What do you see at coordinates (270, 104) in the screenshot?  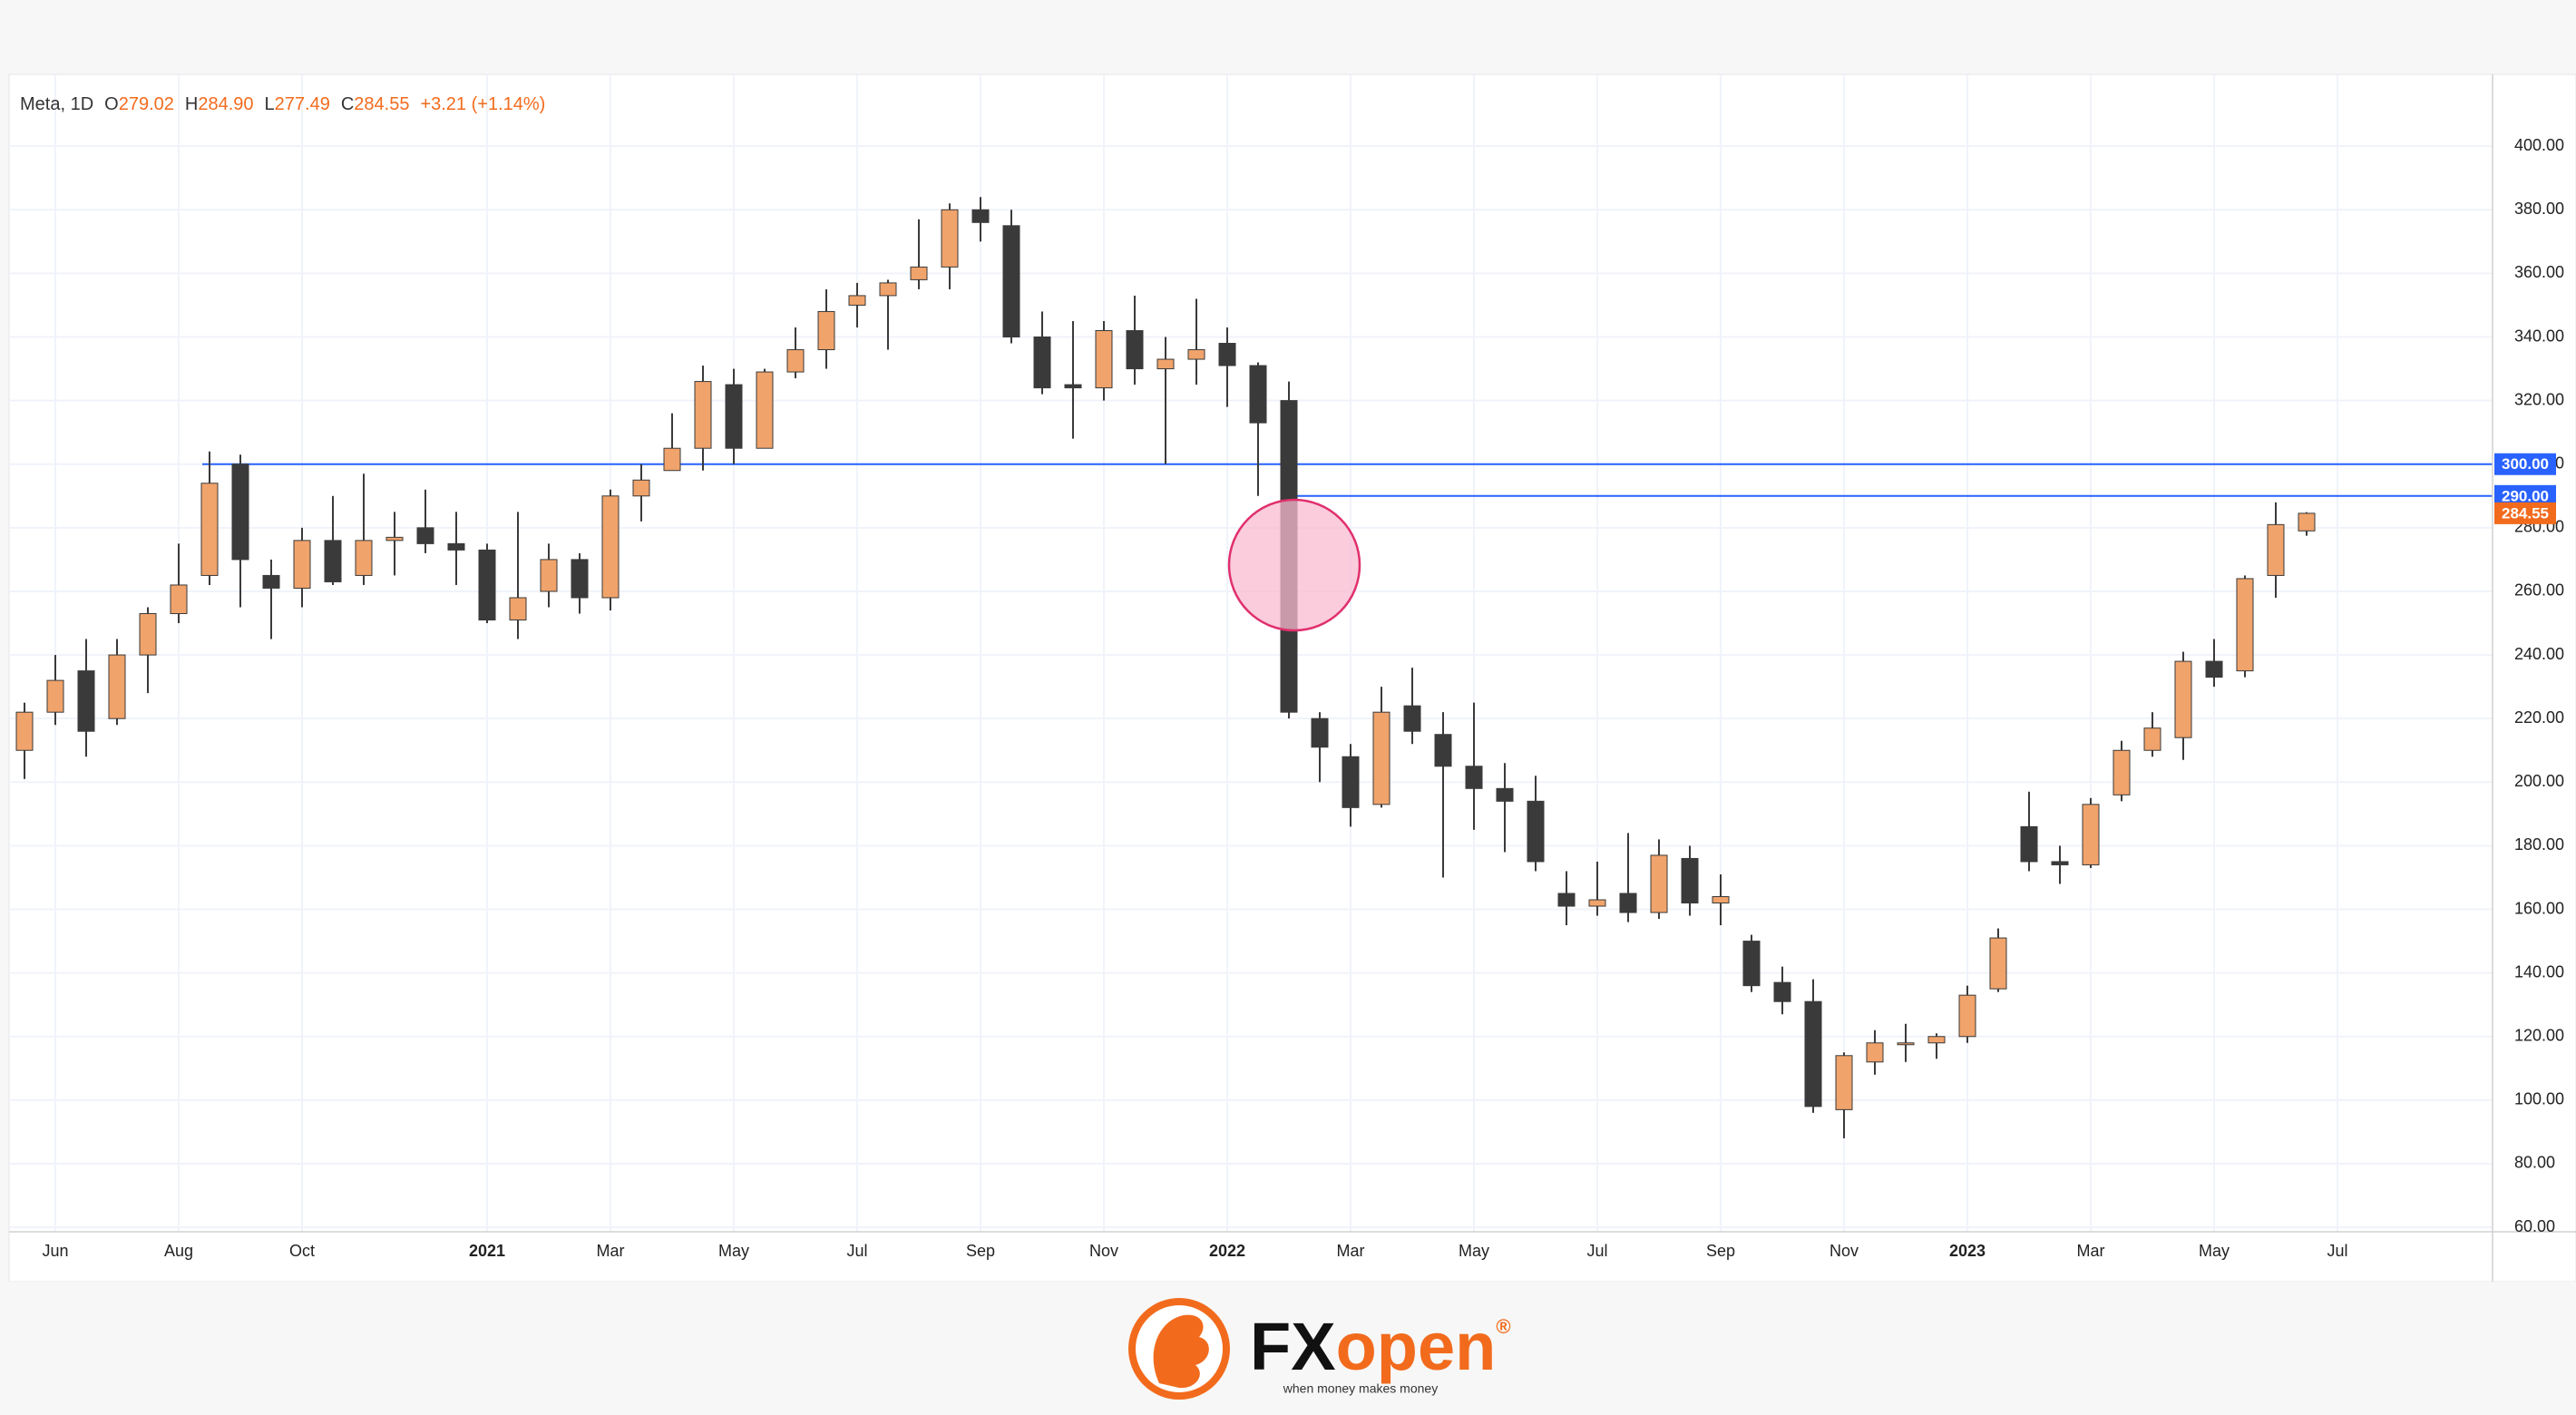 I see `legend-prefix: L` at bounding box center [270, 104].